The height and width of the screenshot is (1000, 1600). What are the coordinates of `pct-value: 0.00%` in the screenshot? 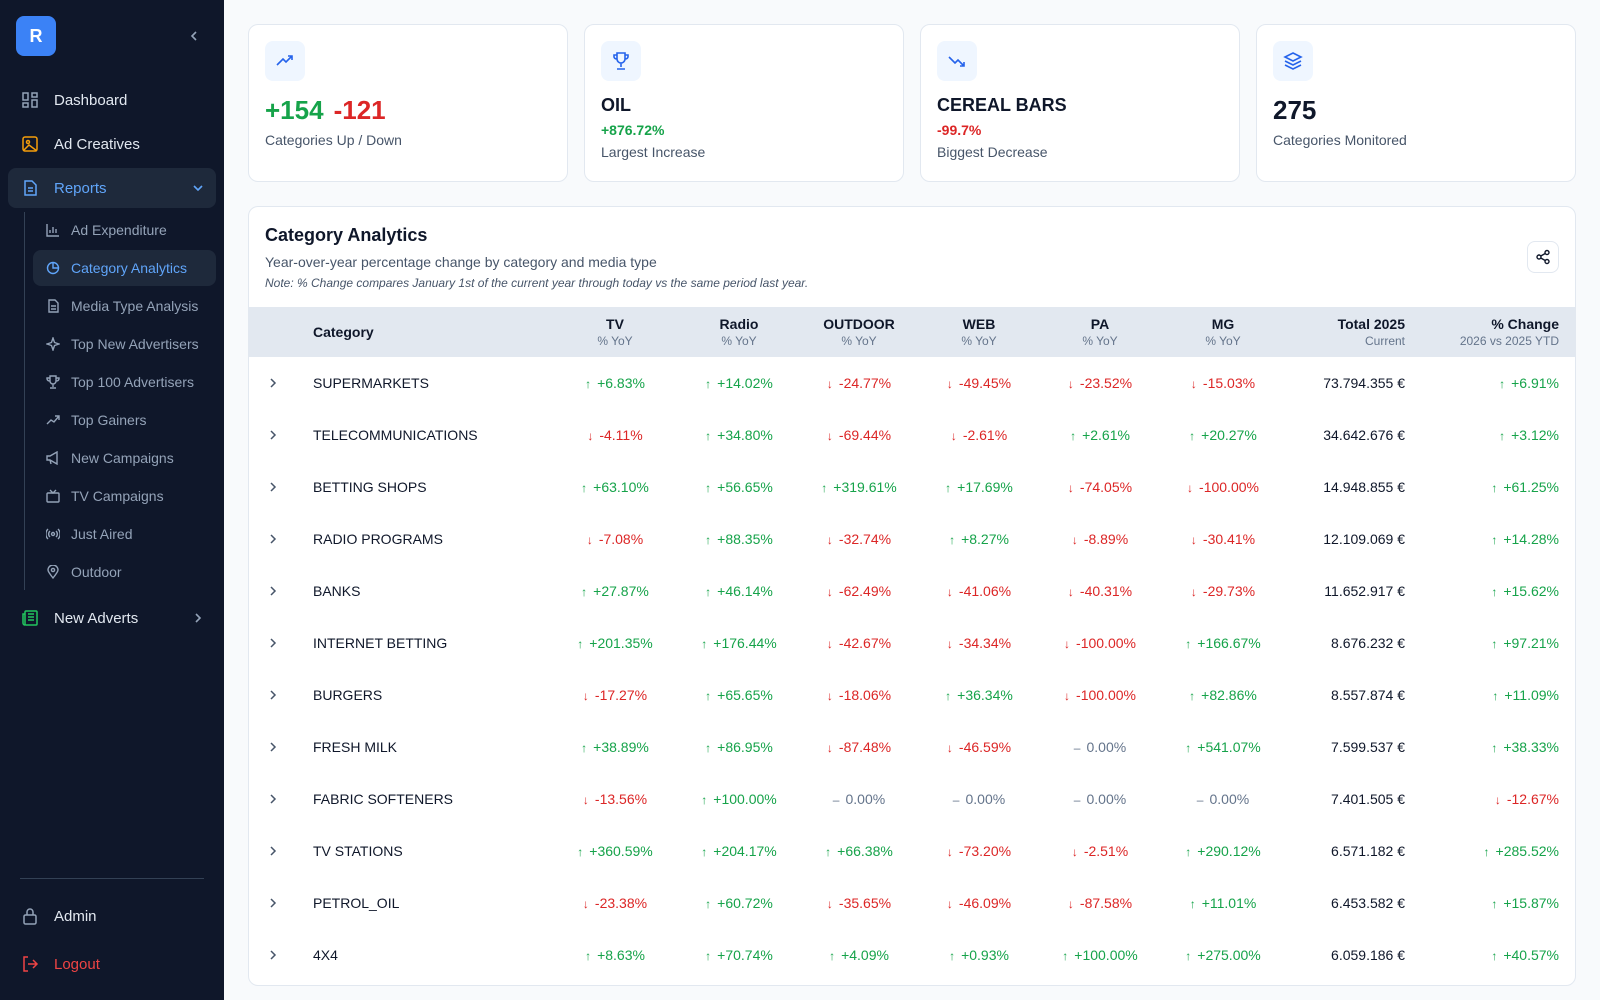 It's located at (1106, 747).